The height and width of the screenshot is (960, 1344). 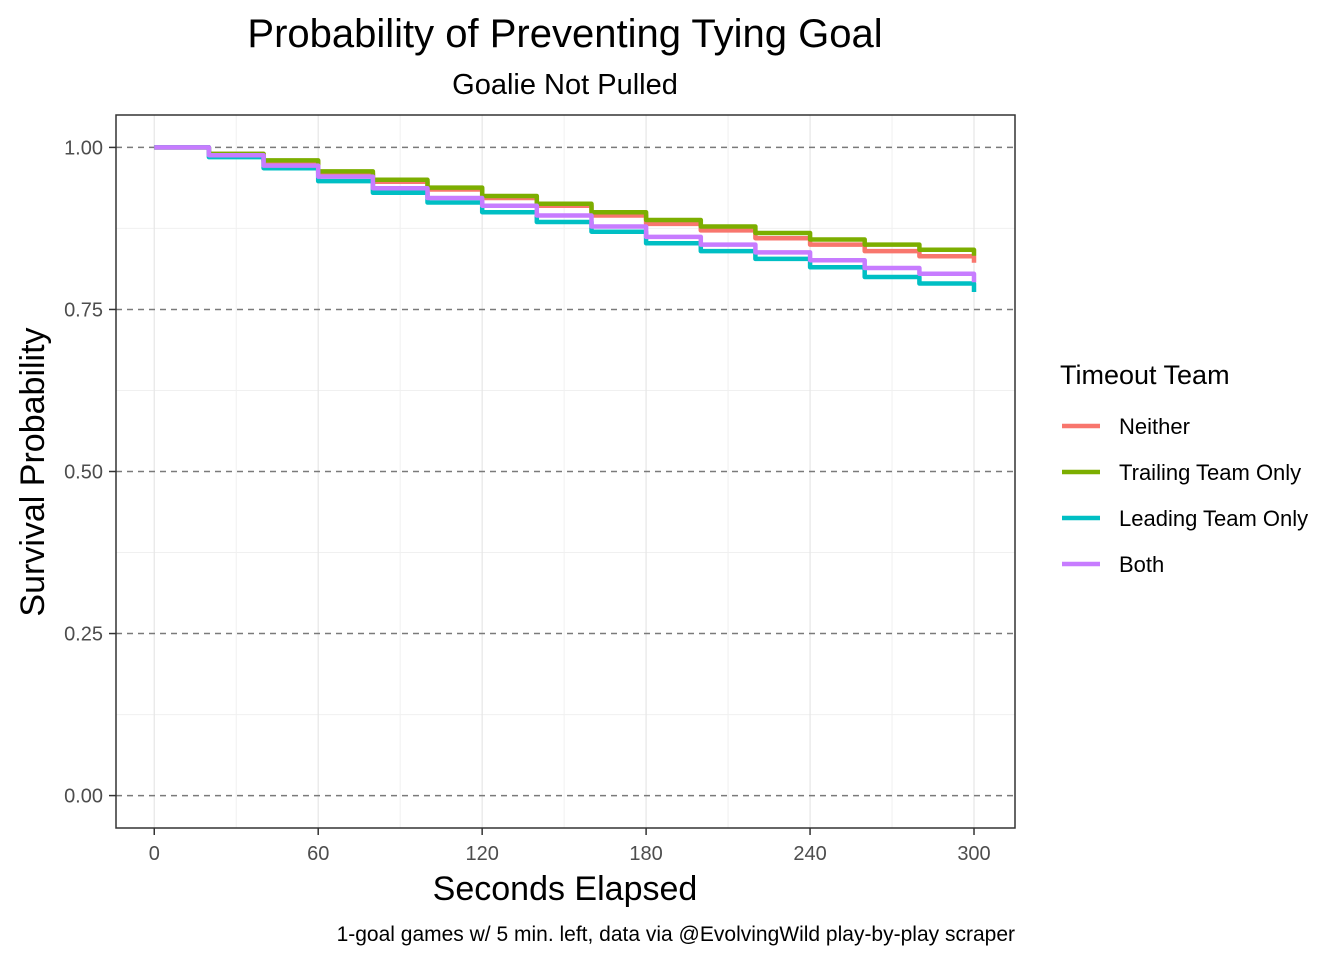 What do you see at coordinates (973, 854) in the screenshot?
I see `x-tick-label: 300` at bounding box center [973, 854].